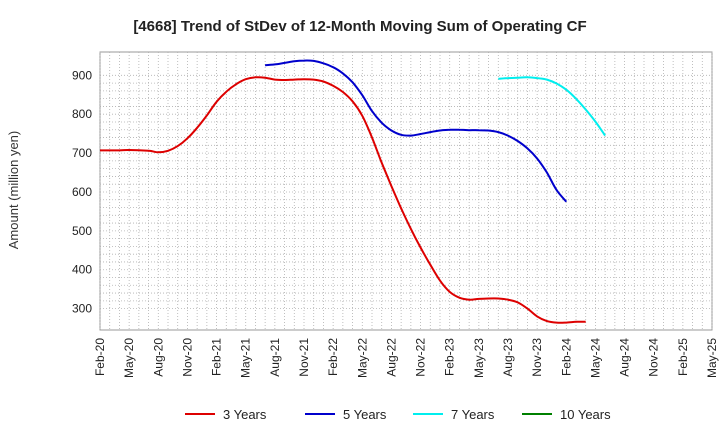 The width and height of the screenshot is (720, 440). I want to click on y-tick-label: 300, so click(82, 309).